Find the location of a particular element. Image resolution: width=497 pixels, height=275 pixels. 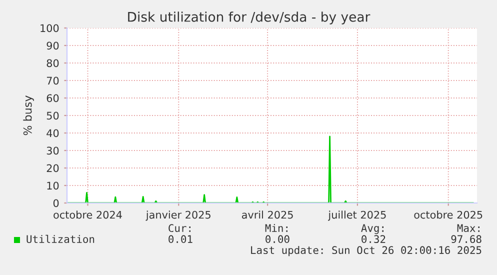

y-tick-label: 80 is located at coordinates (52, 63).